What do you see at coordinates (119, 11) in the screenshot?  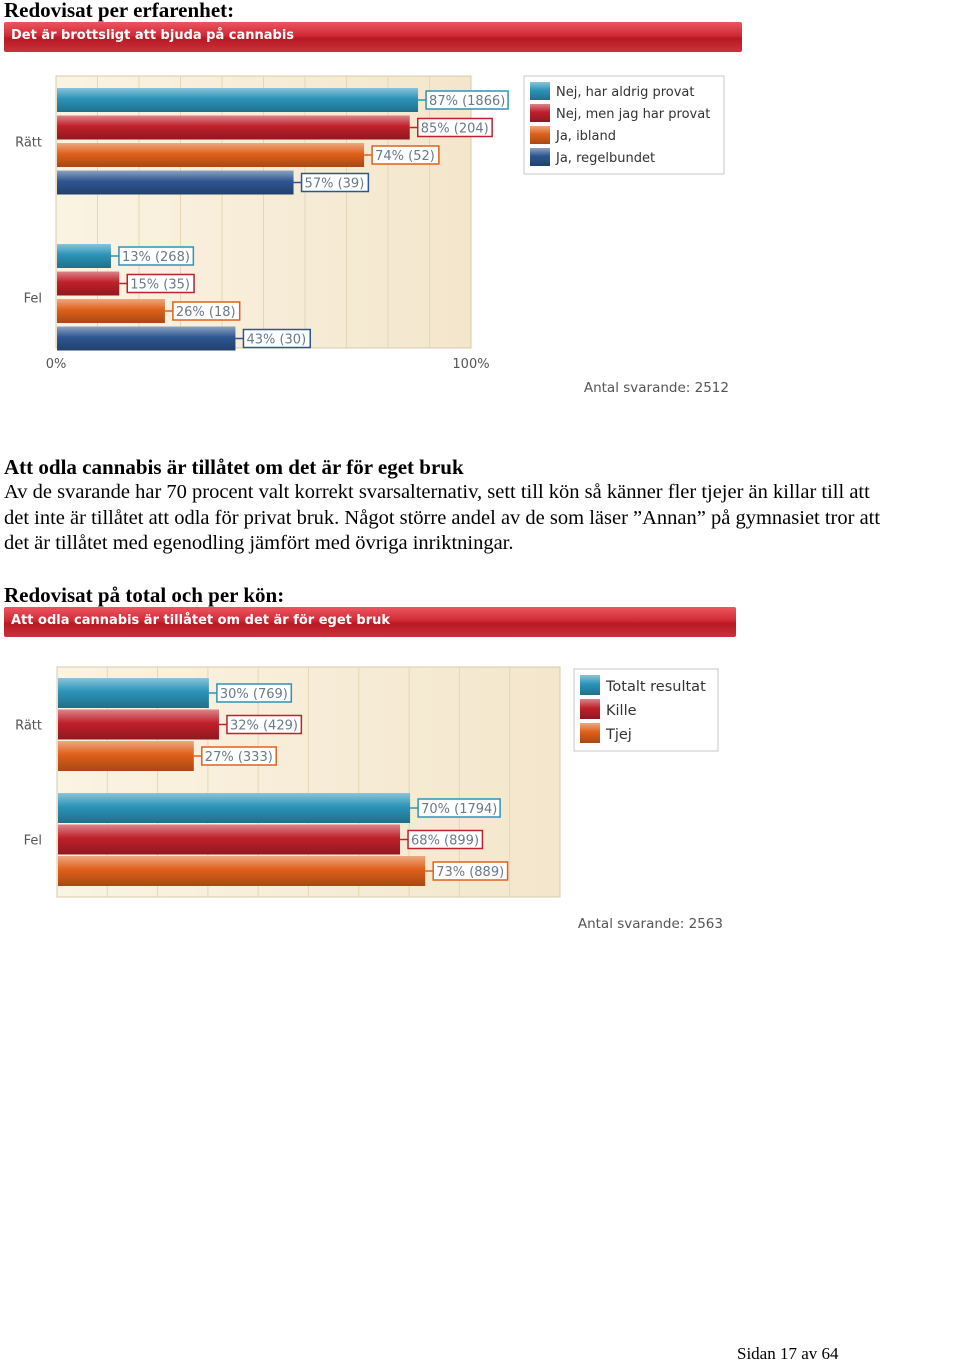 I see `section-heading-experience: Redovisat per erfarenhet:` at bounding box center [119, 11].